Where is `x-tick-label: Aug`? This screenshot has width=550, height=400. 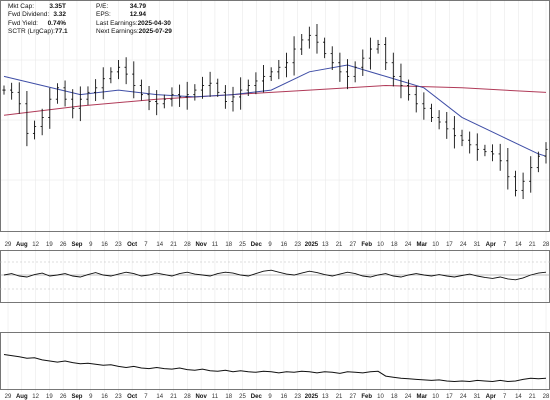 x-tick-label: Aug is located at coordinates (22, 245).